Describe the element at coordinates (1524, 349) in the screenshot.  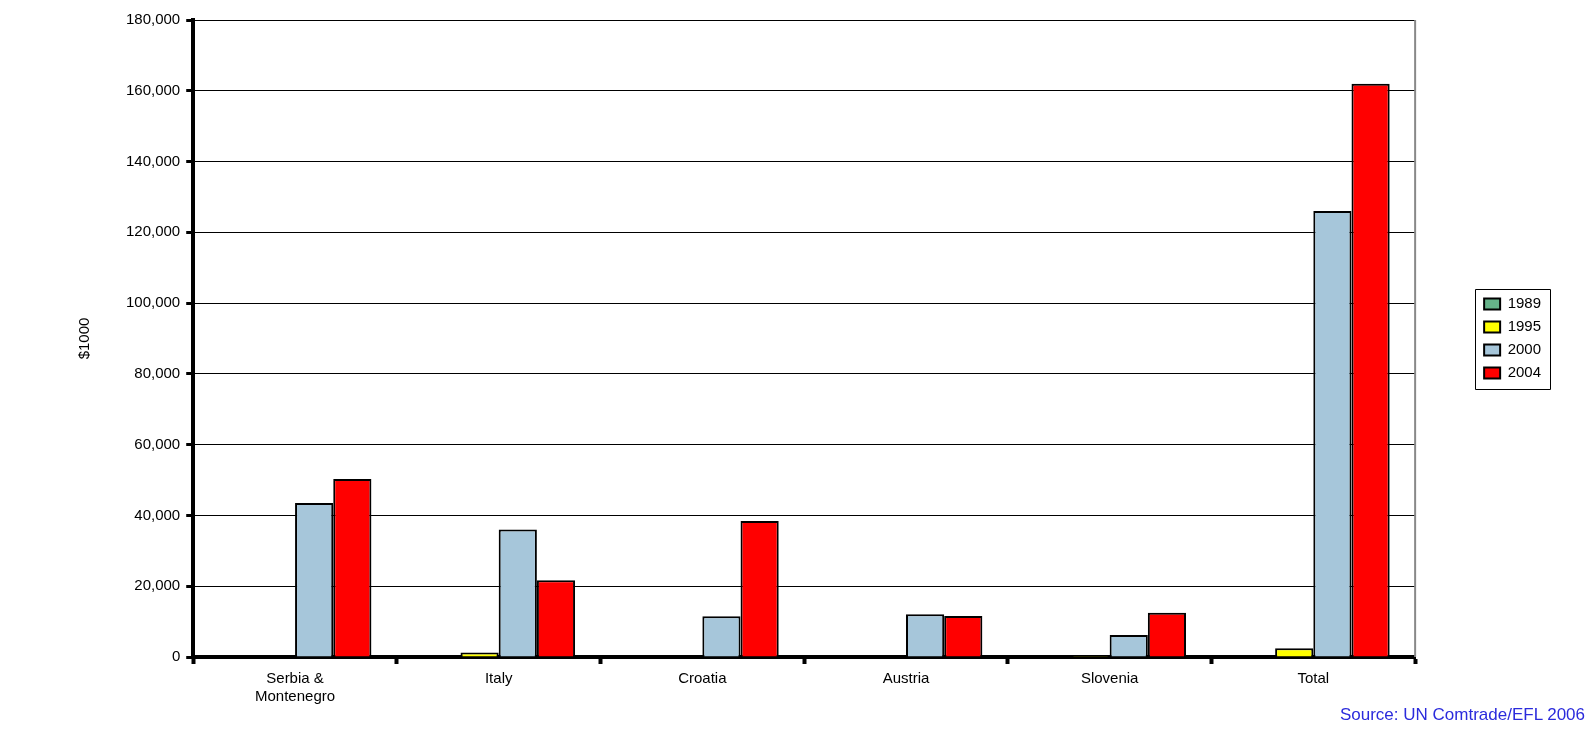
I see `legend-label: 2000` at that location.